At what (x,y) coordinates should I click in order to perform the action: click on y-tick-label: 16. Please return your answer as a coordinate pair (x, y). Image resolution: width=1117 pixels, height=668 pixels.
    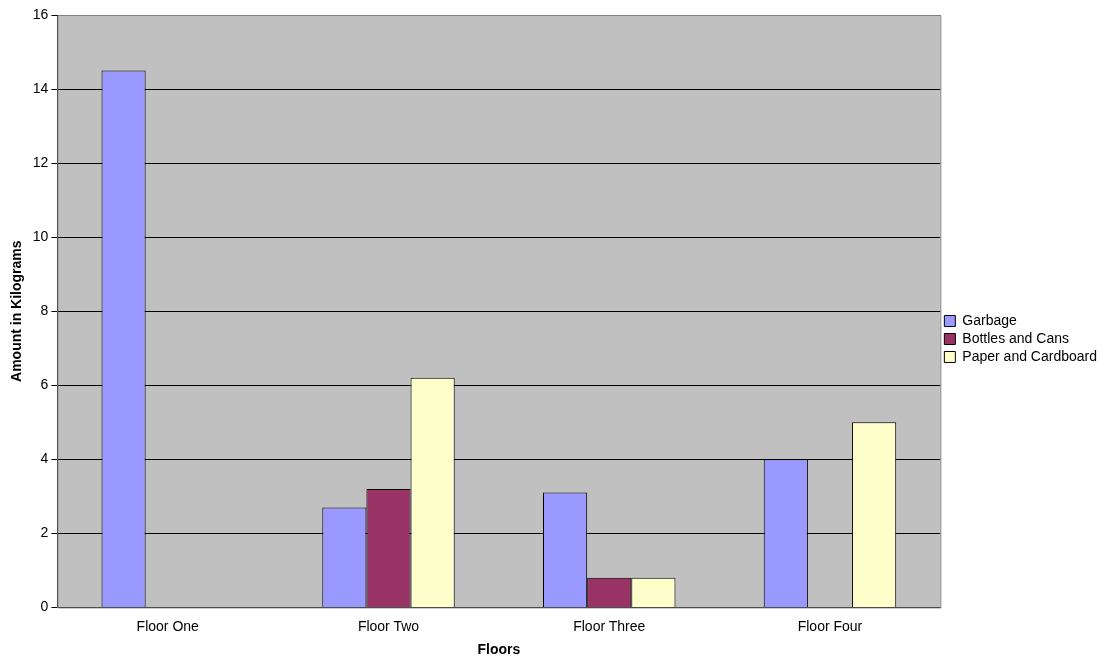
    Looking at the image, I should click on (40, 13).